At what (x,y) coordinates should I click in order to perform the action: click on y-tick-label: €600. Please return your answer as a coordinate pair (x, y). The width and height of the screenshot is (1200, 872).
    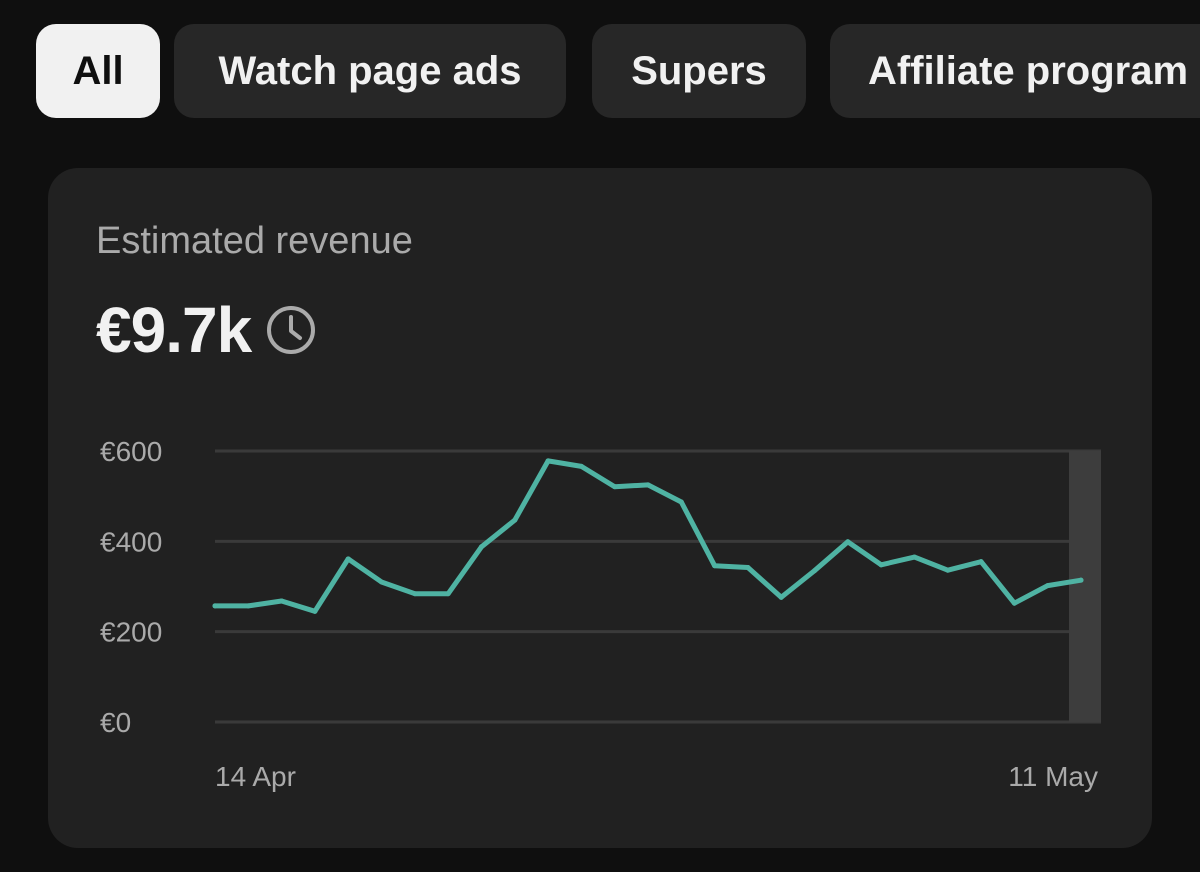
    Looking at the image, I should click on (131, 451).